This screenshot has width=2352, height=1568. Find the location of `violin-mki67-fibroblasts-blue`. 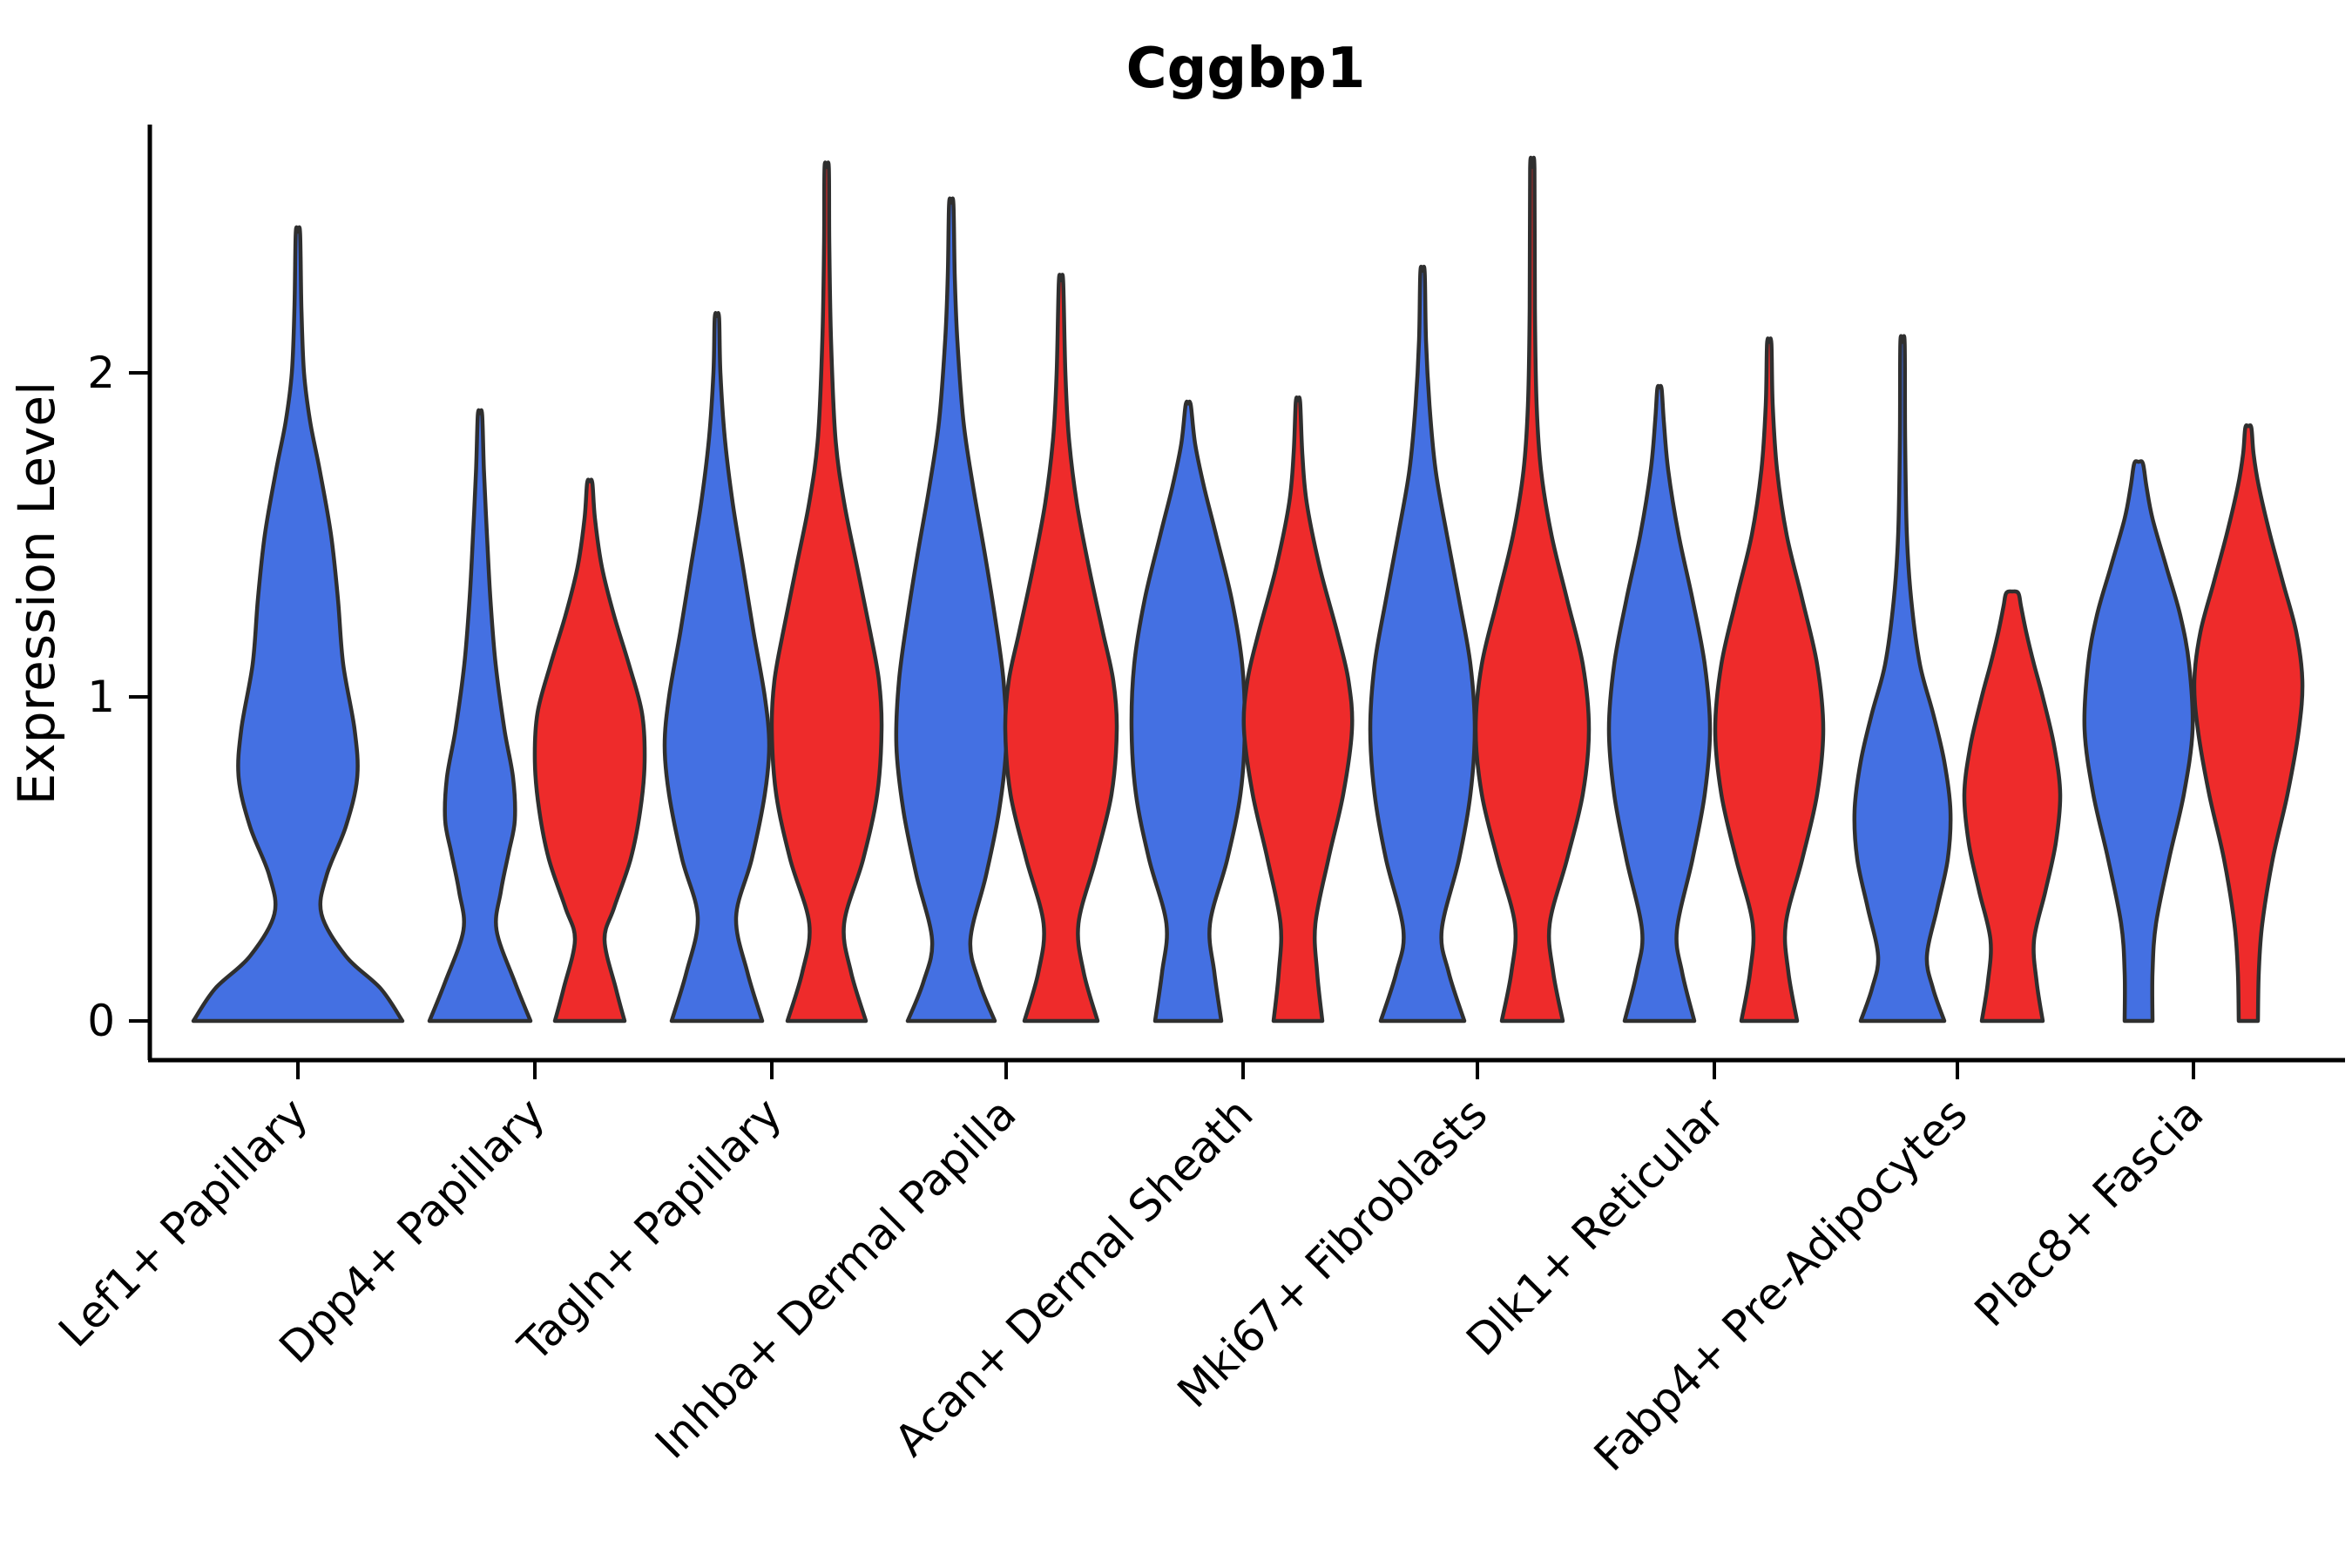

violin-mki67-fibroblasts-blue is located at coordinates (1422, 644).